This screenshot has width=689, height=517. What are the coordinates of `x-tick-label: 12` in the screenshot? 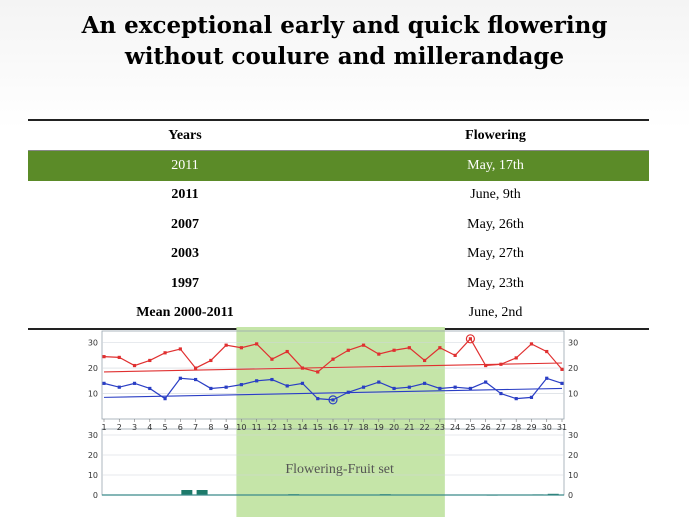 It's located at (272, 427).